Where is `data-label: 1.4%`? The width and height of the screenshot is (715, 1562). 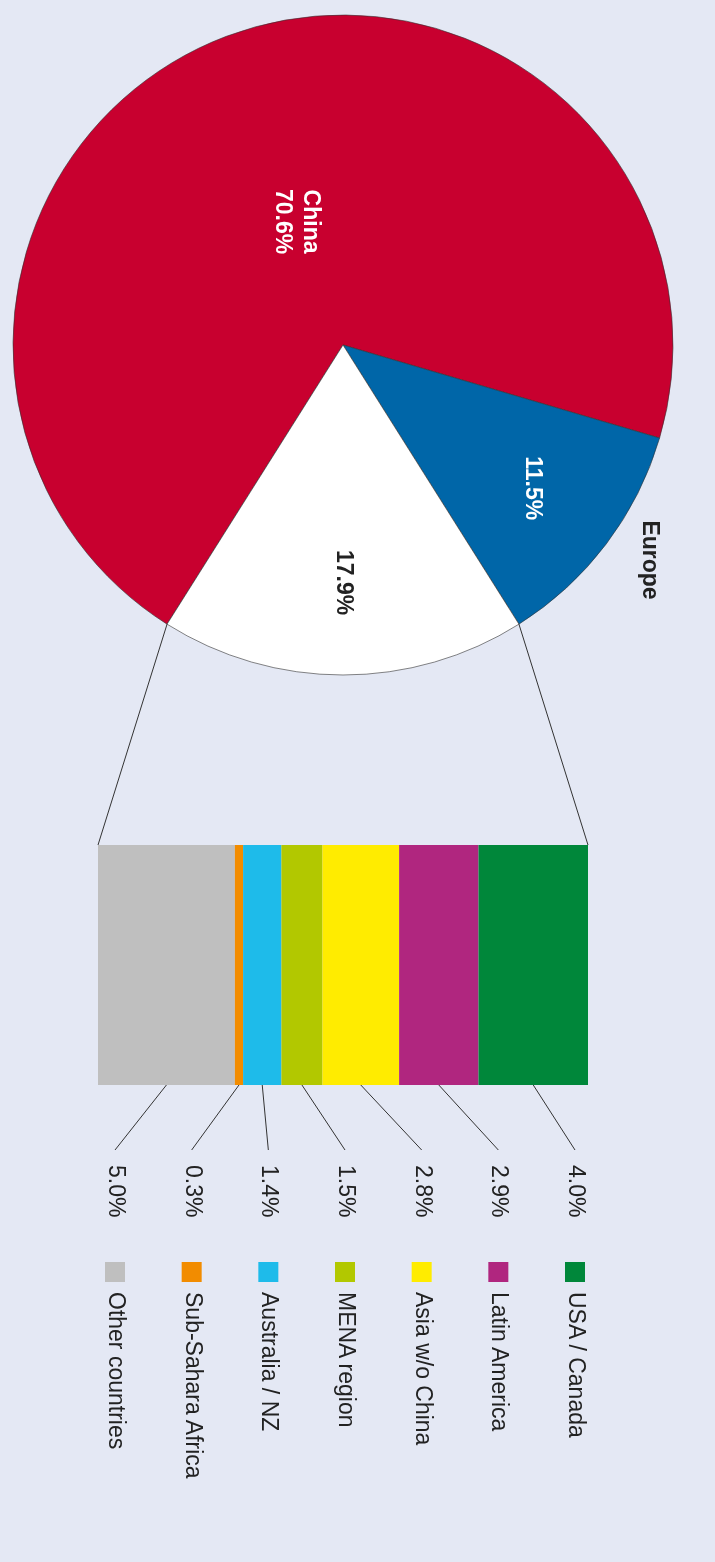 data-label: 1.4% is located at coordinates (270, 1191).